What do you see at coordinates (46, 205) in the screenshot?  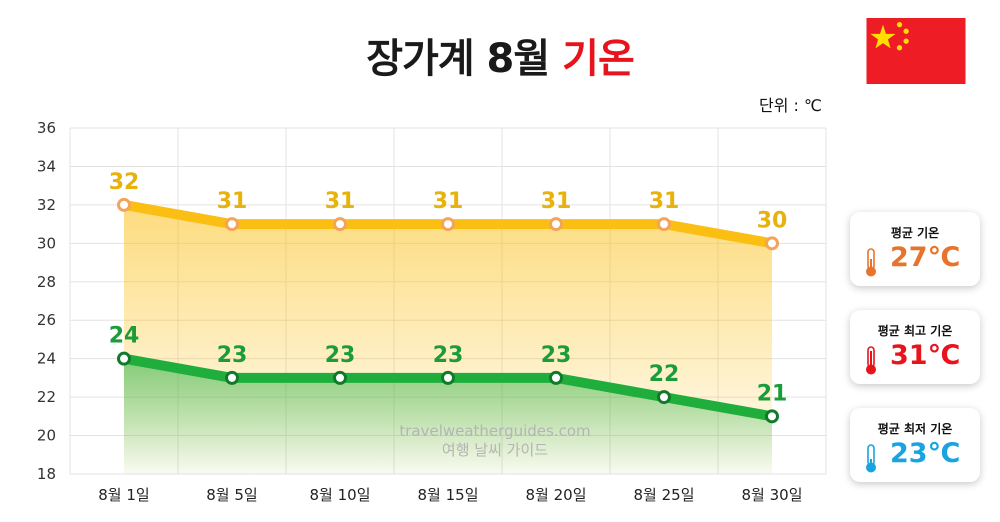 I see `y-tick-label: 32` at bounding box center [46, 205].